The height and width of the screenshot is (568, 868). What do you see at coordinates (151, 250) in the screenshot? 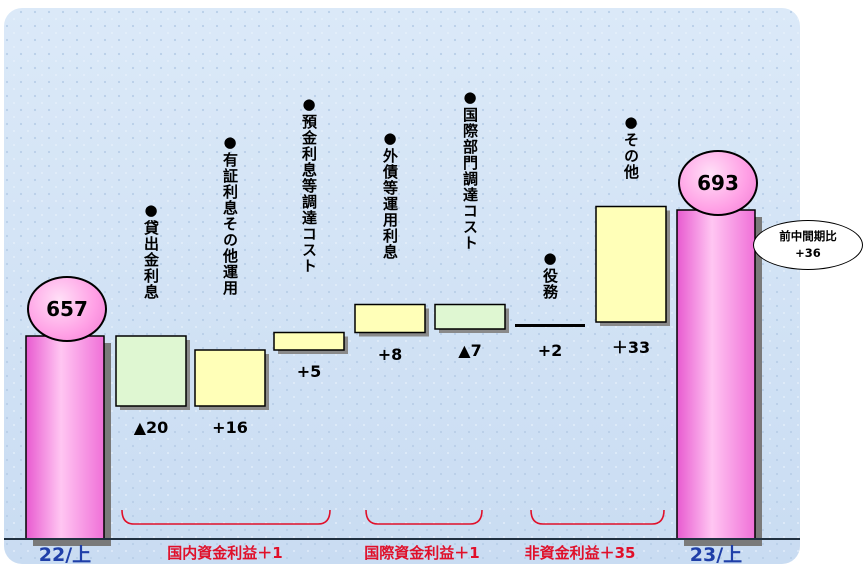
I see `step-category-label-1: ●貸出金利息` at bounding box center [151, 250].